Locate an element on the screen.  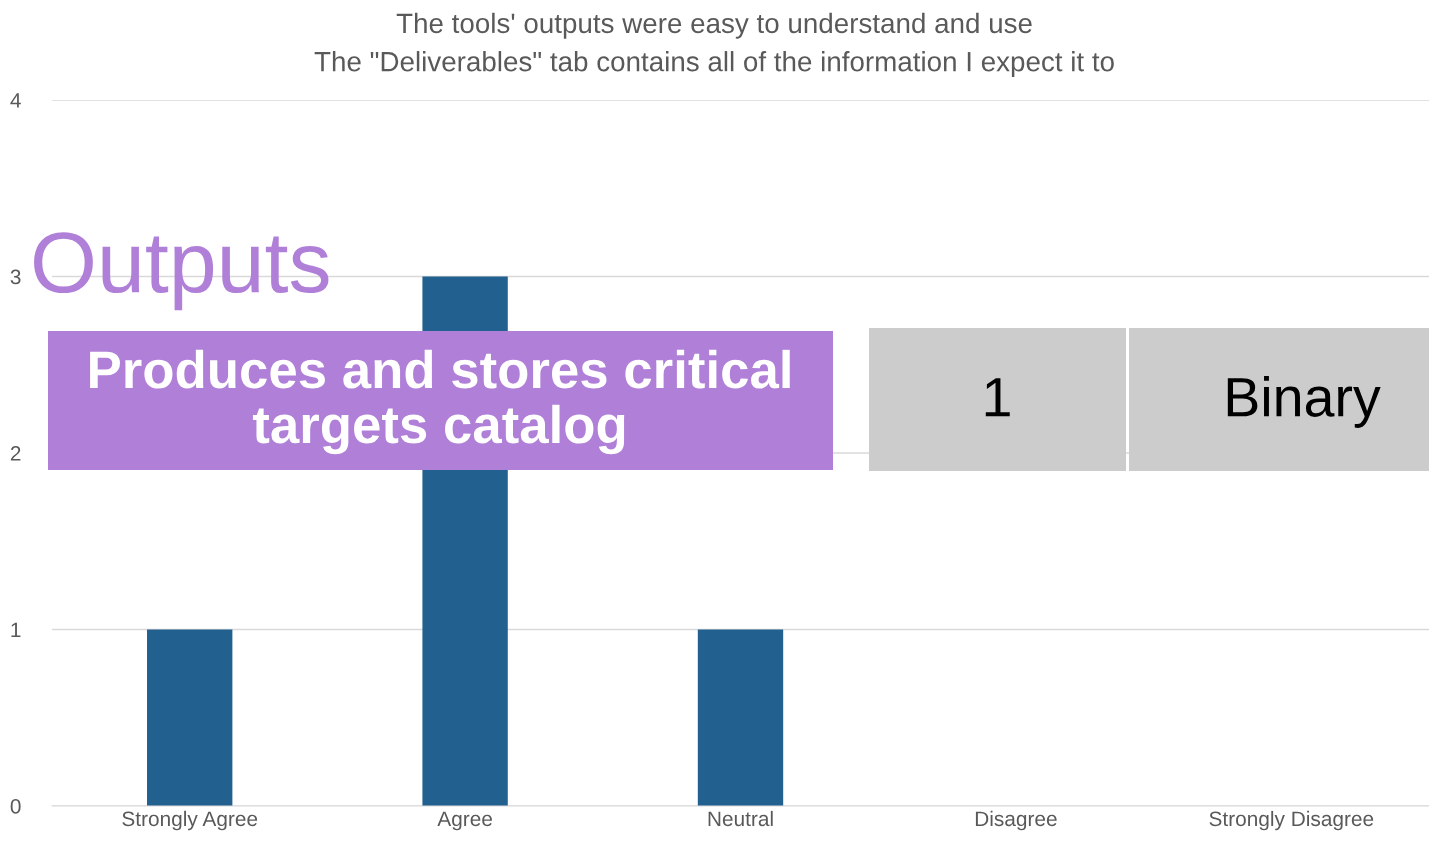
y-tick-label: 0 is located at coordinates (15, 806).